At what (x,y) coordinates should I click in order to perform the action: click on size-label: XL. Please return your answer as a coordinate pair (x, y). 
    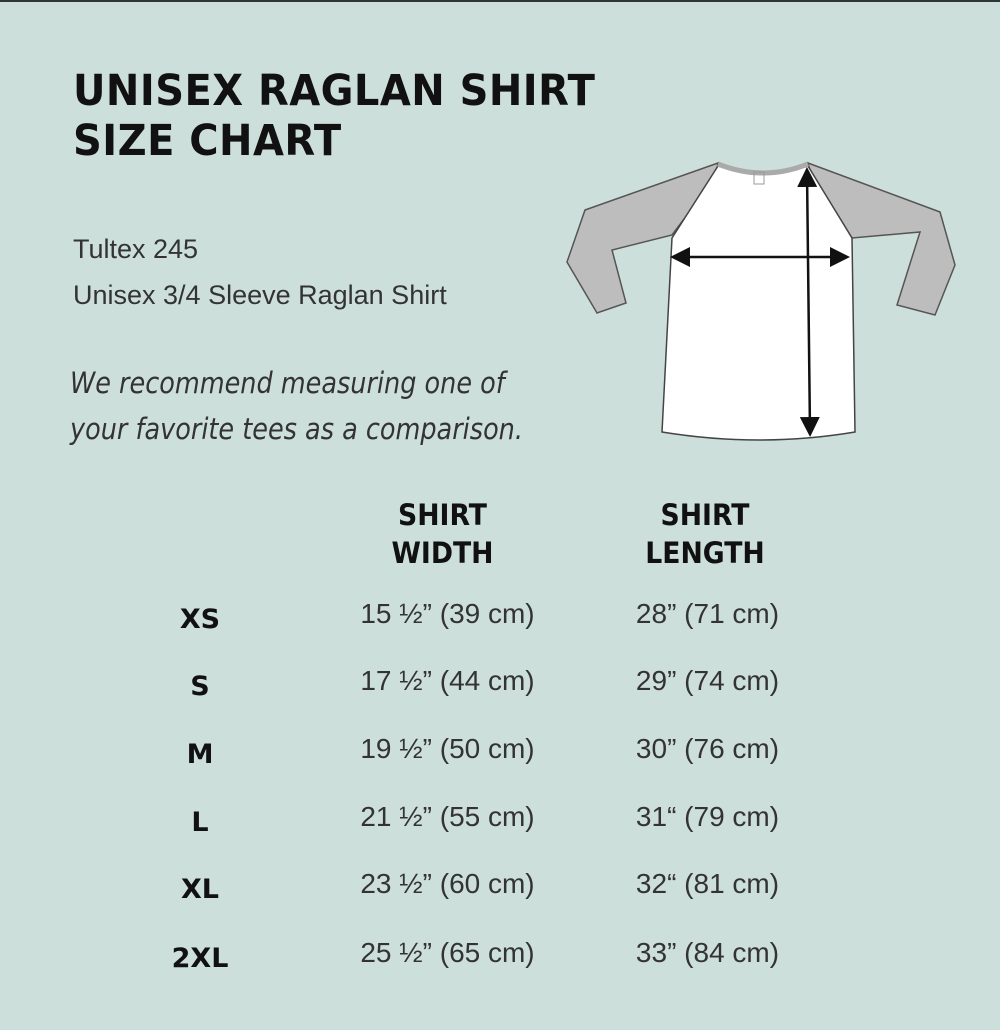
    Looking at the image, I should click on (200, 889).